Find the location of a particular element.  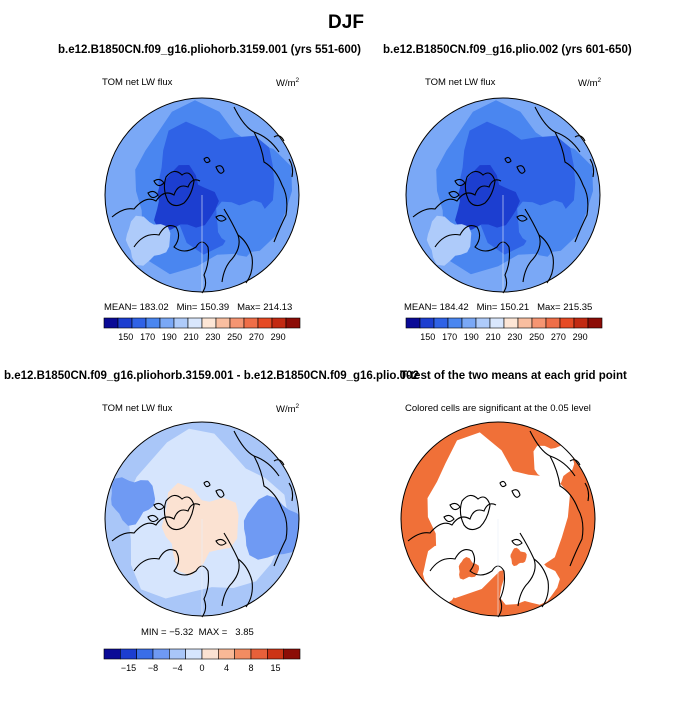

panel3-map is located at coordinates (202, 519).